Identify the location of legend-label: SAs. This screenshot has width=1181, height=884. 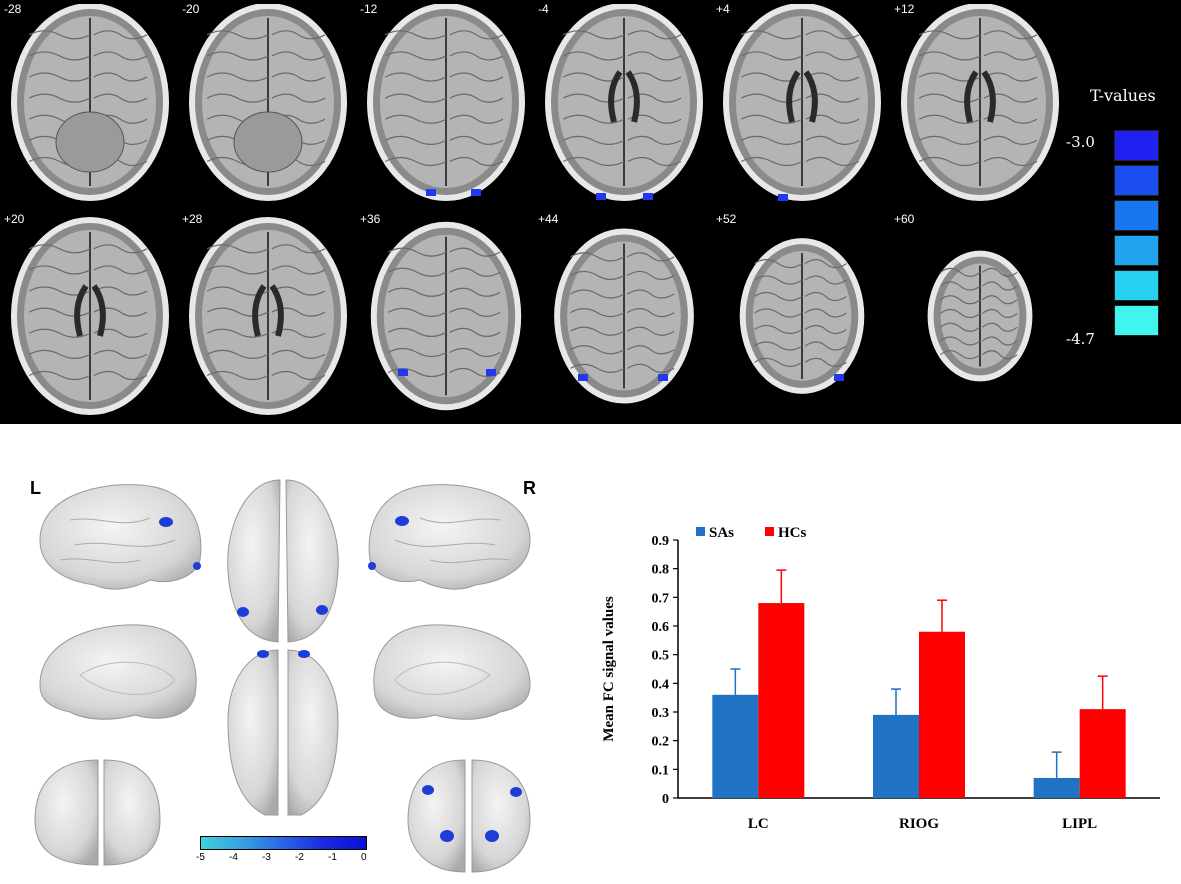
(721, 533).